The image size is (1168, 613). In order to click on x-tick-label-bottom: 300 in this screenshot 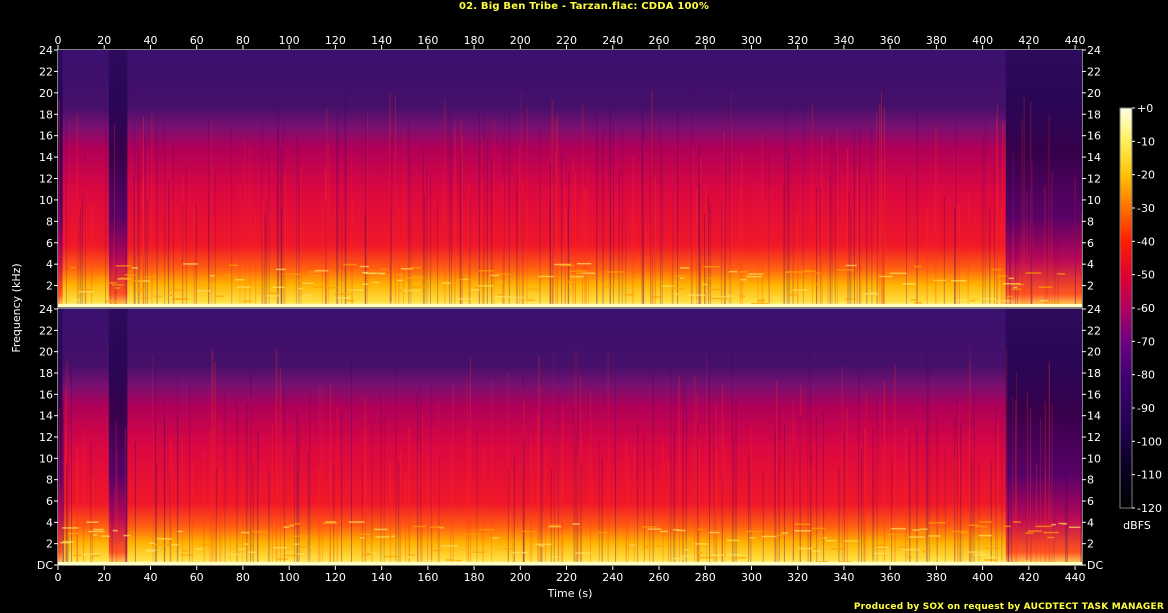, I will do `click(751, 577)`.